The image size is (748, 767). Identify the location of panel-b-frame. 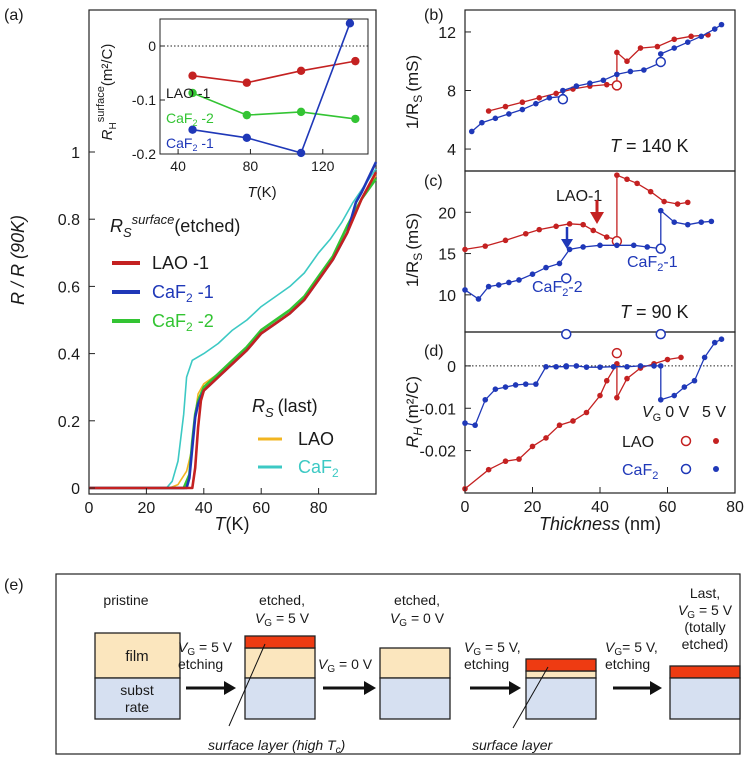
(600, 90).